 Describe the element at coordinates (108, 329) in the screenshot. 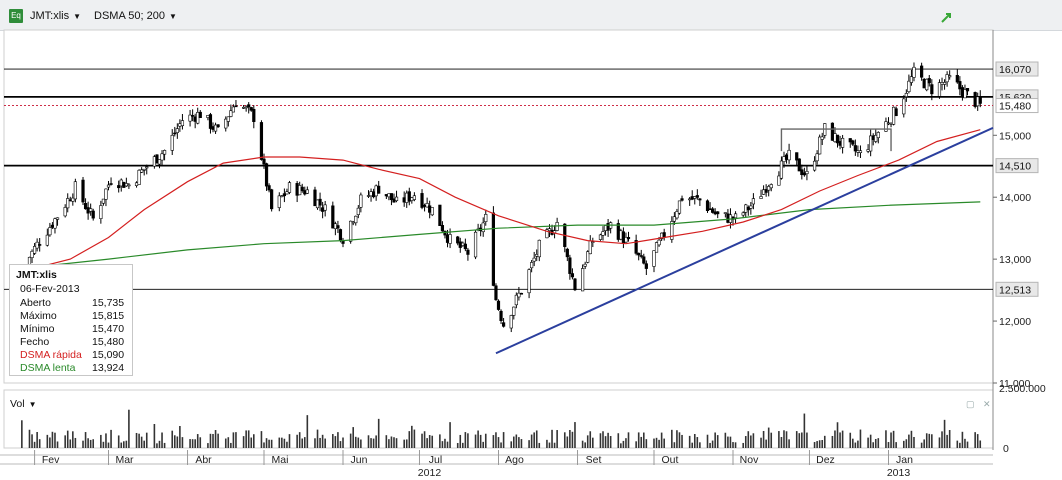

I see `info-value: 15,470` at that location.